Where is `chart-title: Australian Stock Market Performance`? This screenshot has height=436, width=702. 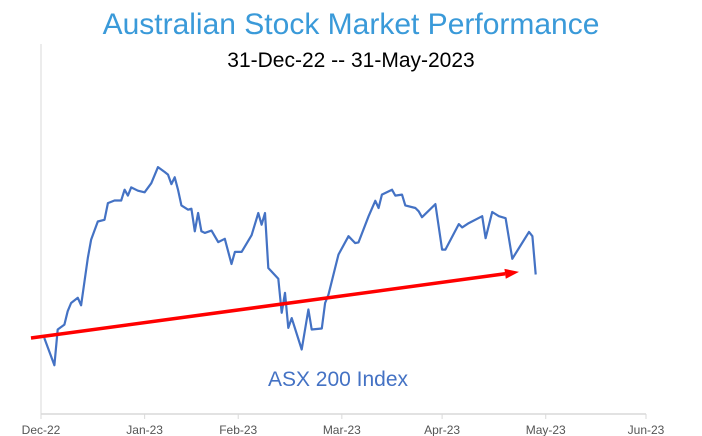
chart-title: Australian Stock Market Performance is located at coordinates (351, 24).